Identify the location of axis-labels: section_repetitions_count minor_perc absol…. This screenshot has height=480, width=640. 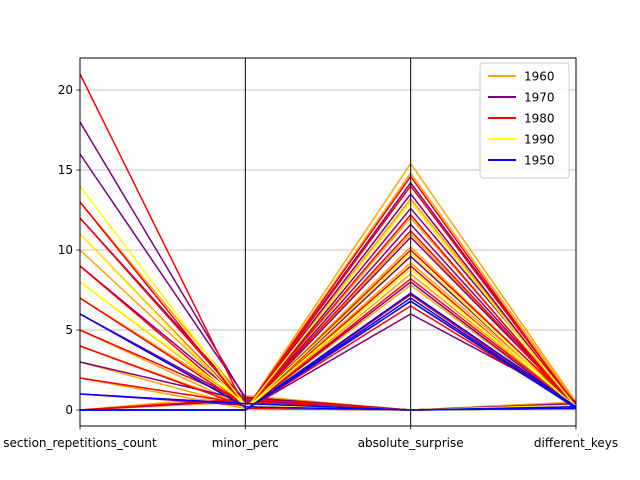
(310, 438).